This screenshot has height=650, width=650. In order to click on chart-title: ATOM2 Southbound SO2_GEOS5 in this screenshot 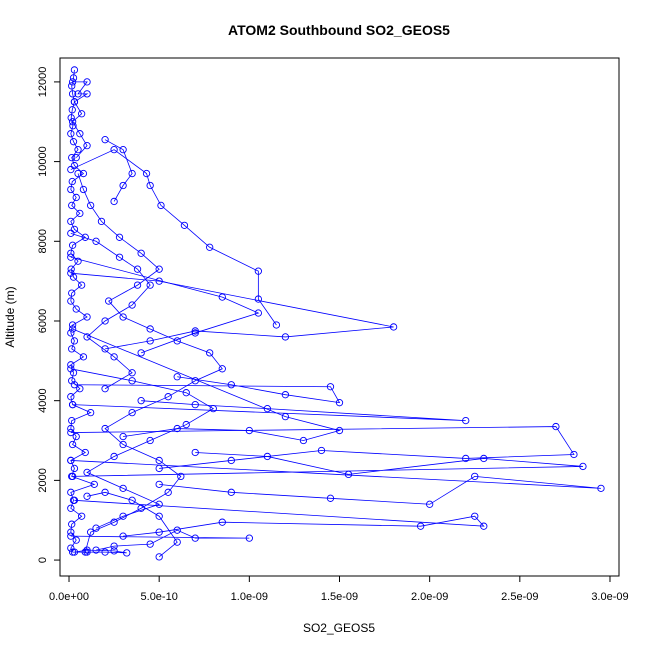, I will do `click(339, 30)`.